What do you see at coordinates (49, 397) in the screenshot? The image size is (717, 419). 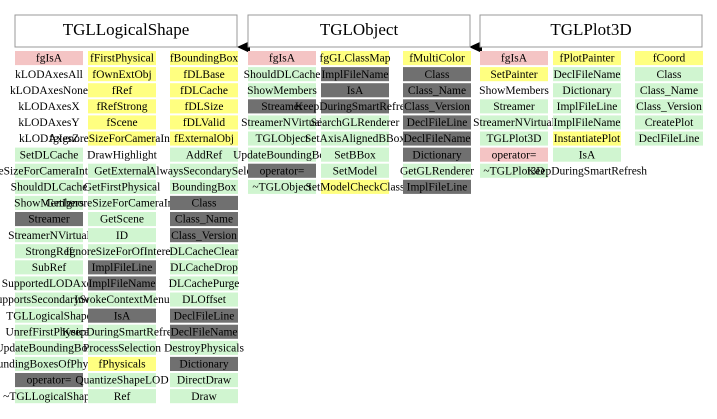 I see `member-label: ~TGLLogicalShape` at bounding box center [49, 397].